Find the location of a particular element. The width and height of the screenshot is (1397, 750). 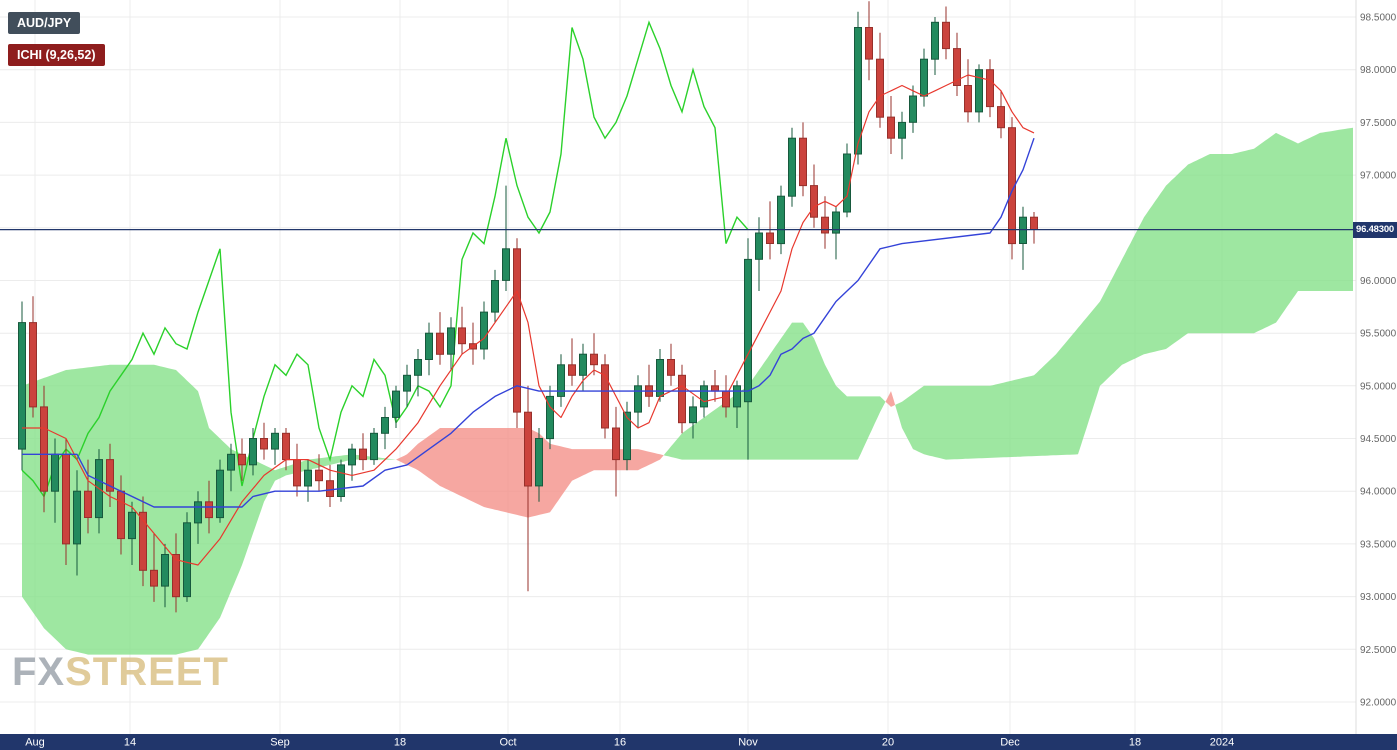

x-axis-label: Oct is located at coordinates (507, 743).